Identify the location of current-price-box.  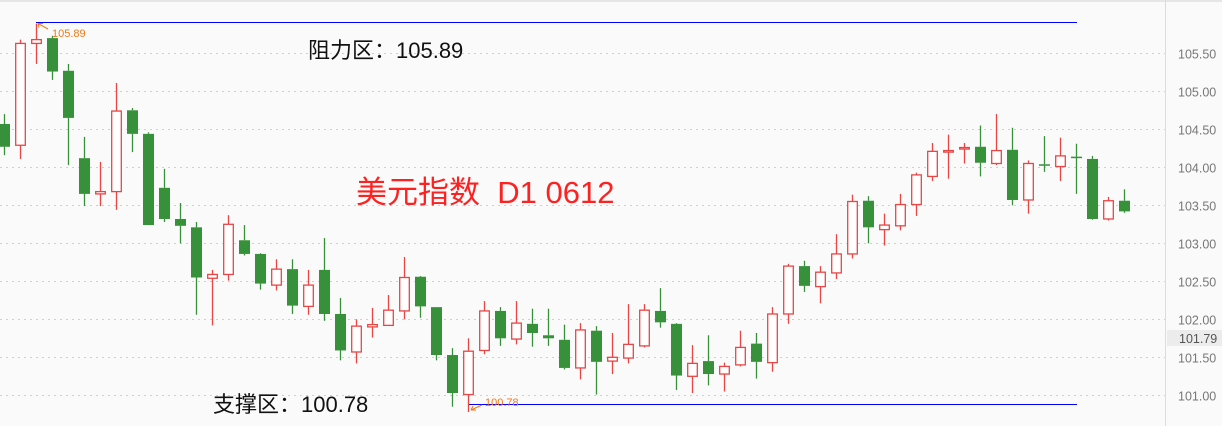
(1194, 338).